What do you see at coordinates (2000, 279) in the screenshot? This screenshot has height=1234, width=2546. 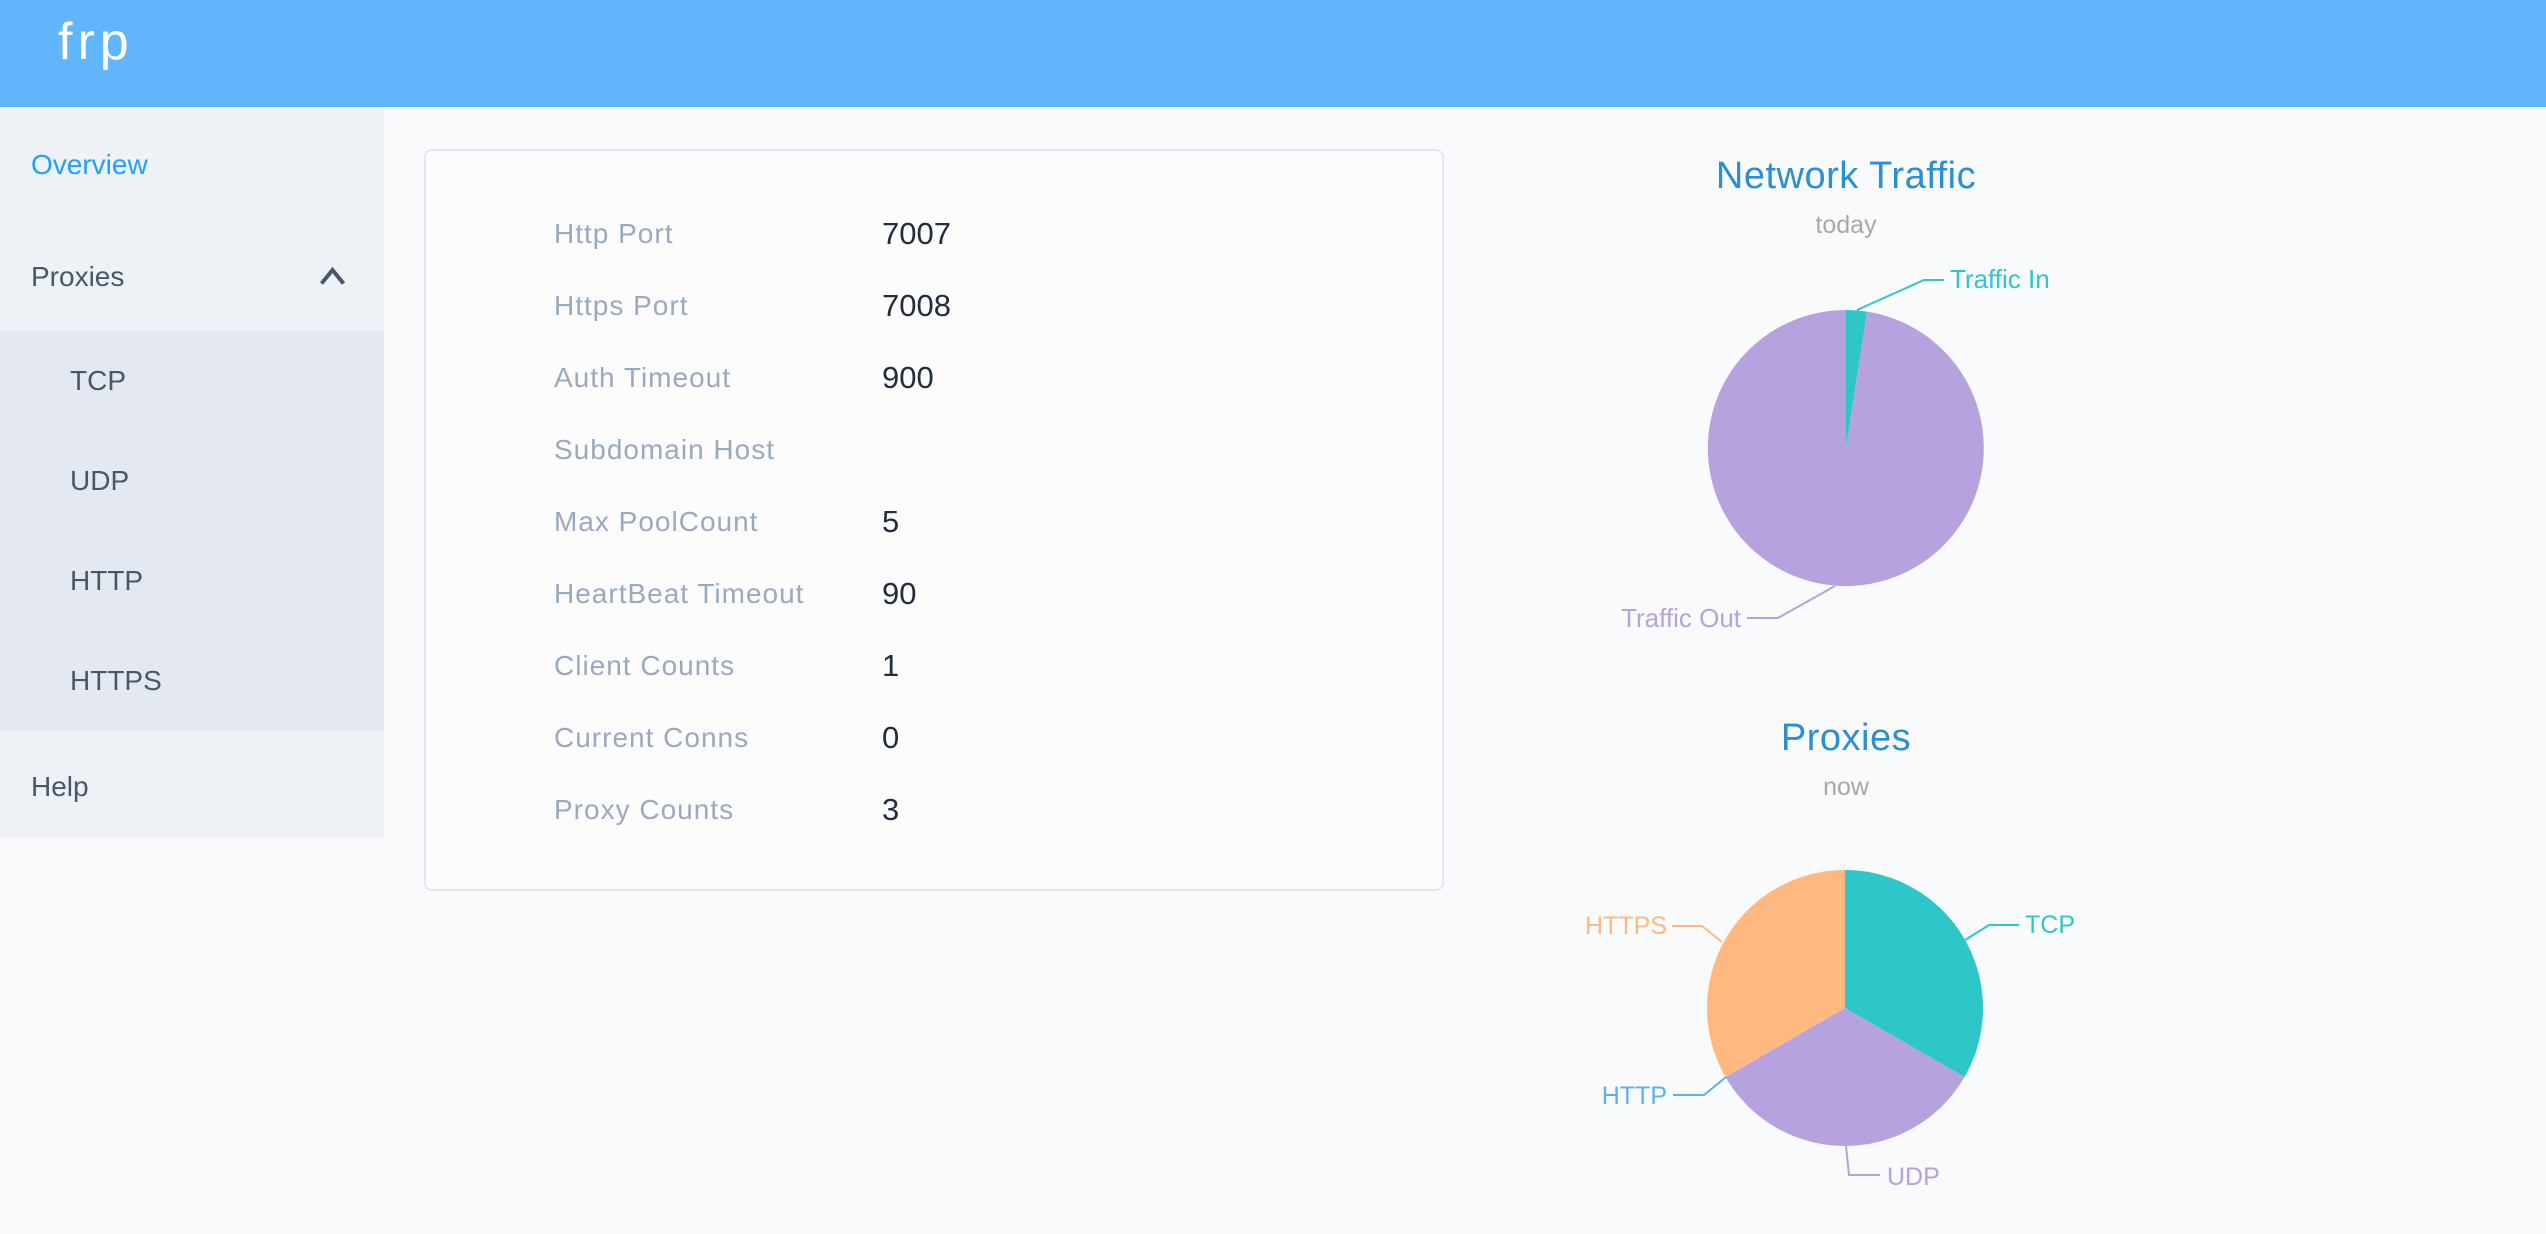 I see `svg-text: Traffic In` at bounding box center [2000, 279].